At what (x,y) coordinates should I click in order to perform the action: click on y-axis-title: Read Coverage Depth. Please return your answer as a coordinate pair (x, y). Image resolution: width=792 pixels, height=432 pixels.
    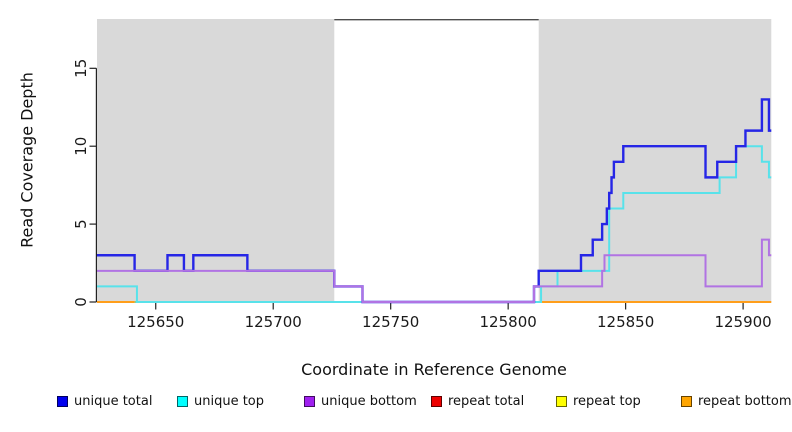
    Looking at the image, I should click on (27, 160).